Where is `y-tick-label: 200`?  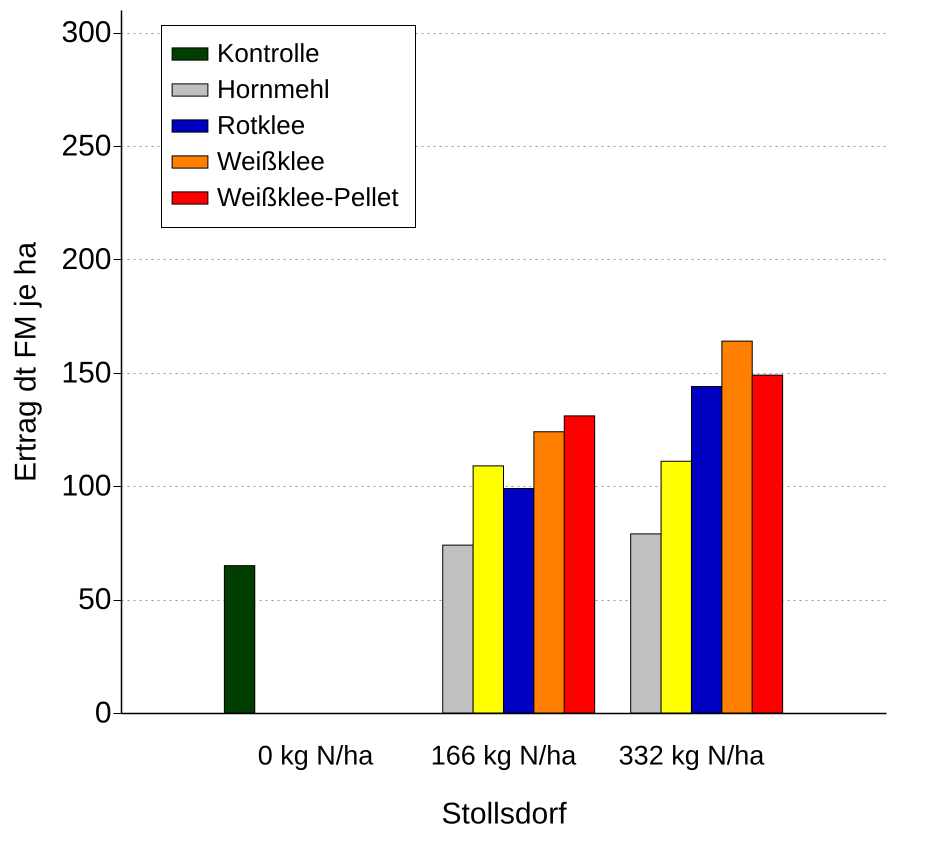 y-tick-label: 200 is located at coordinates (86, 259).